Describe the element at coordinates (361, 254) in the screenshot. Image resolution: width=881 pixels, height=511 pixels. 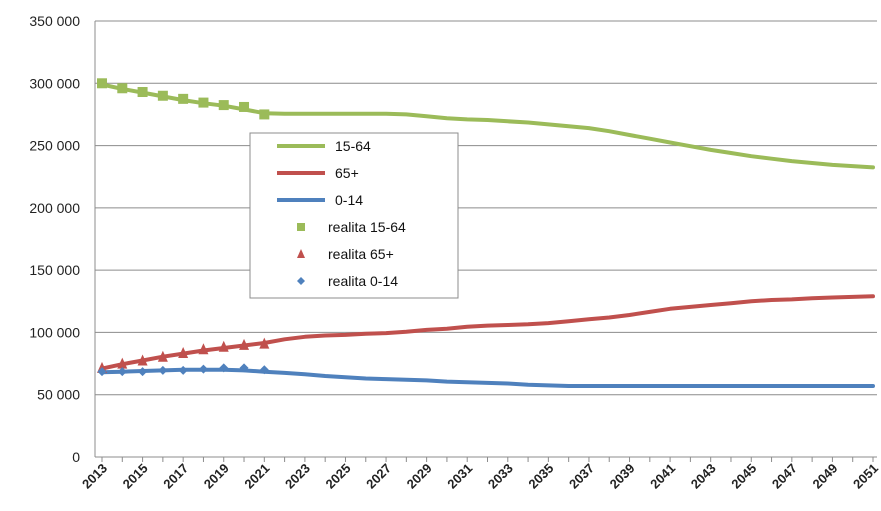
I see `legend-label: realita 65+` at that location.